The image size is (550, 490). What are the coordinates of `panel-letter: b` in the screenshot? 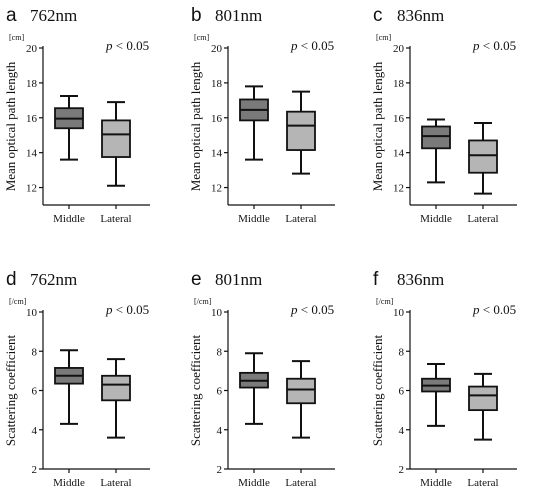 It's located at (196, 15).